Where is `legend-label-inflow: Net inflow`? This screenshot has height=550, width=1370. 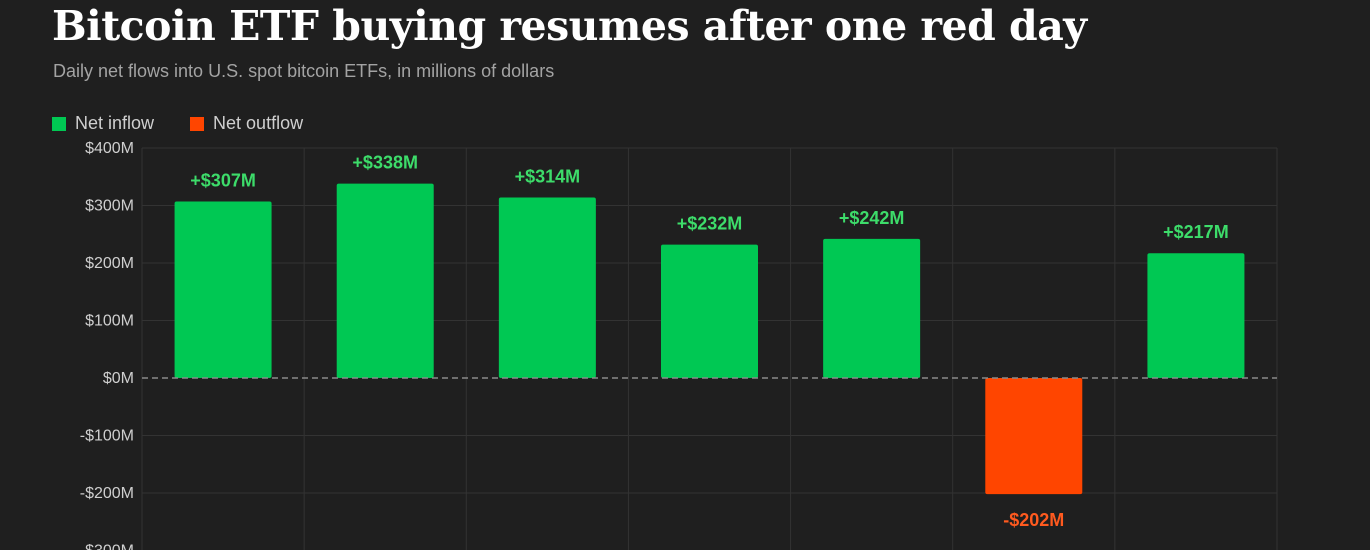 legend-label-inflow: Net inflow is located at coordinates (115, 123).